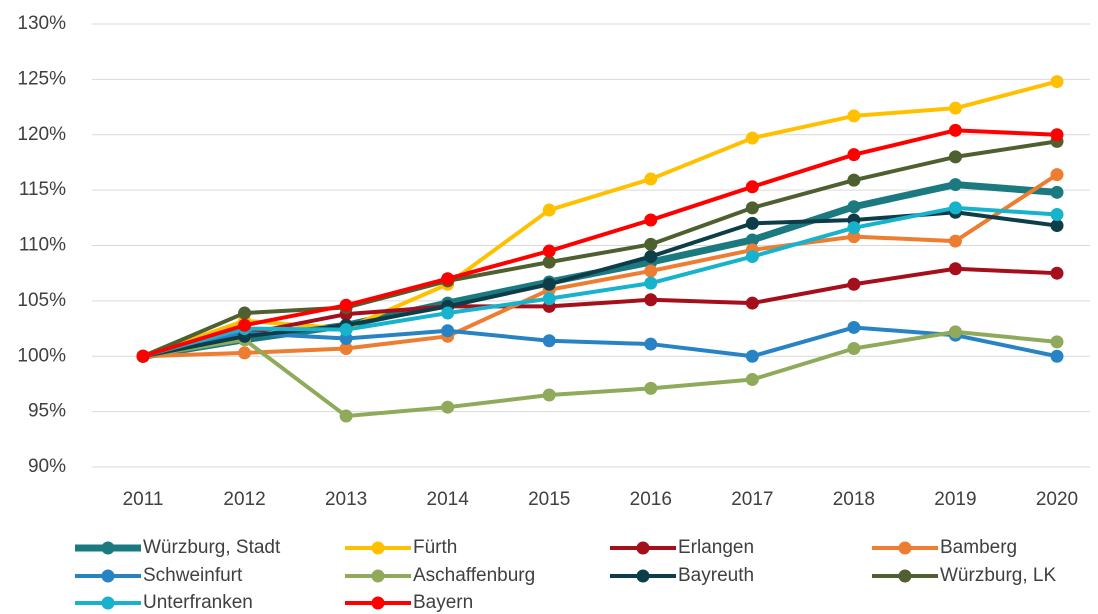  What do you see at coordinates (978, 547) in the screenshot?
I see `legend-label: Bamberg` at bounding box center [978, 547].